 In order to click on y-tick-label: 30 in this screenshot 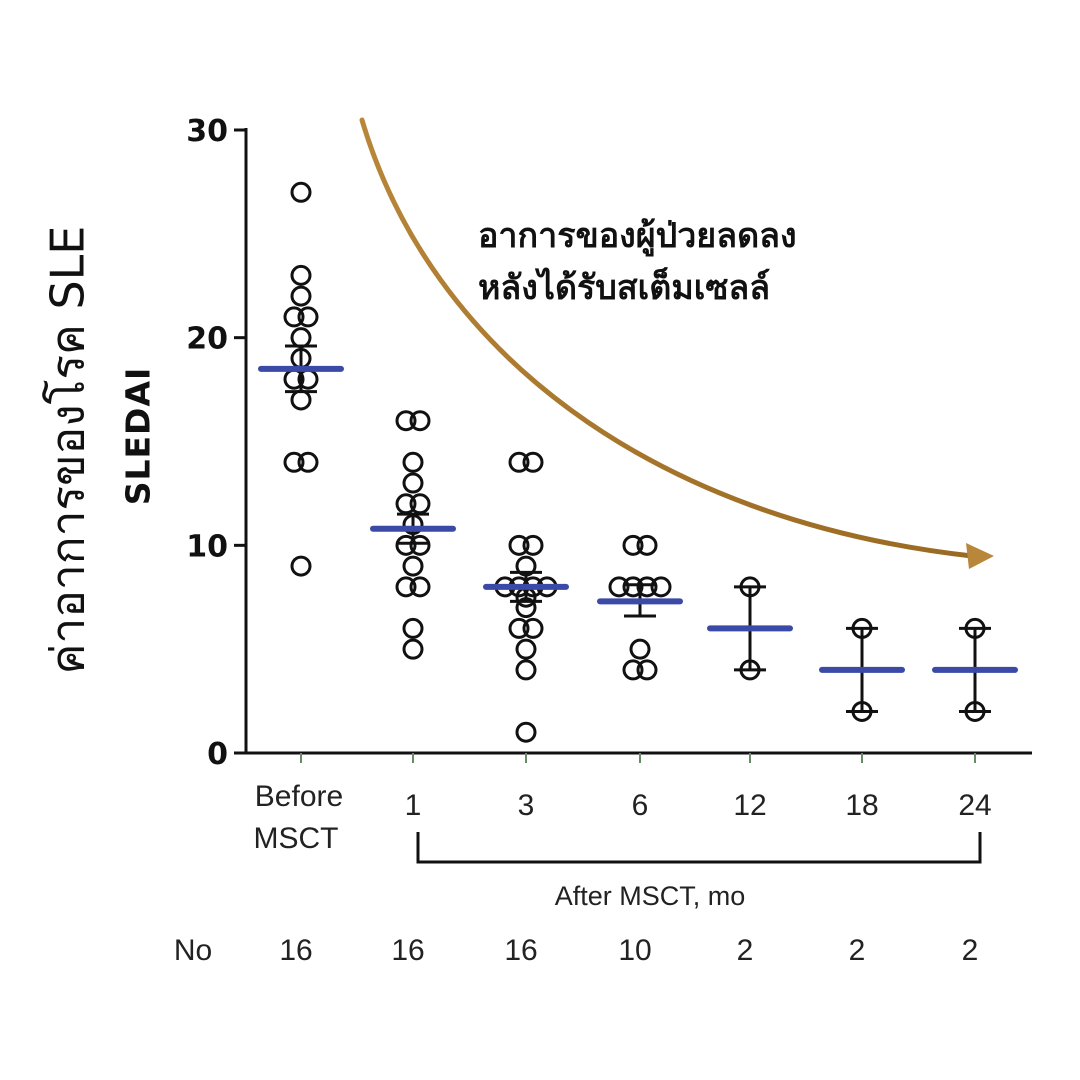, I will do `click(207, 131)`.